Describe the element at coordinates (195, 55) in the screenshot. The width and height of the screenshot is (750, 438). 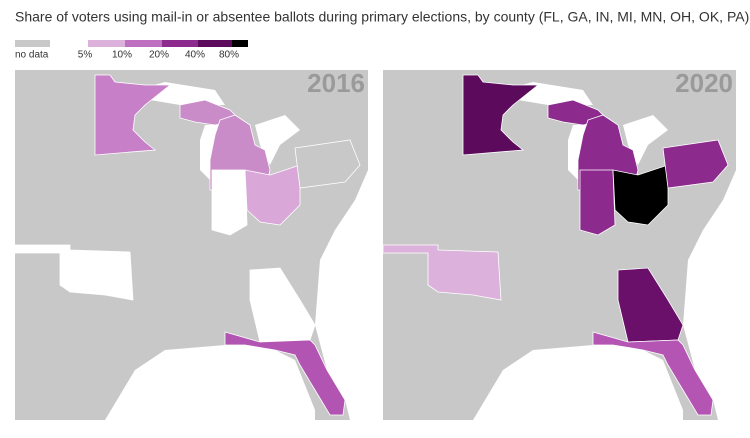
I see `legend-label: 40%` at that location.